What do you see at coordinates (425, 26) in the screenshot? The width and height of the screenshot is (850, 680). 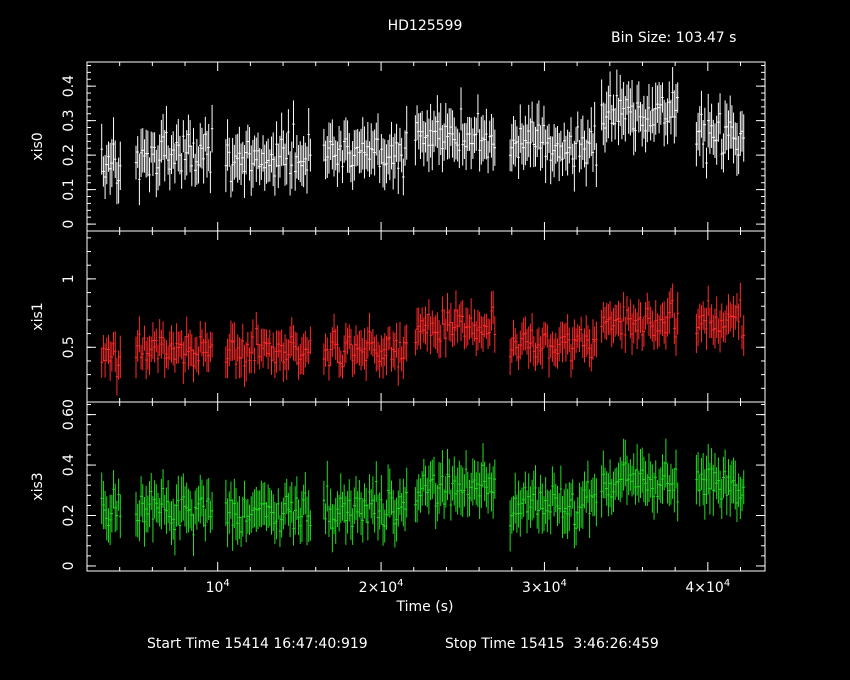 I see `chart-title: HD125599` at bounding box center [425, 26].